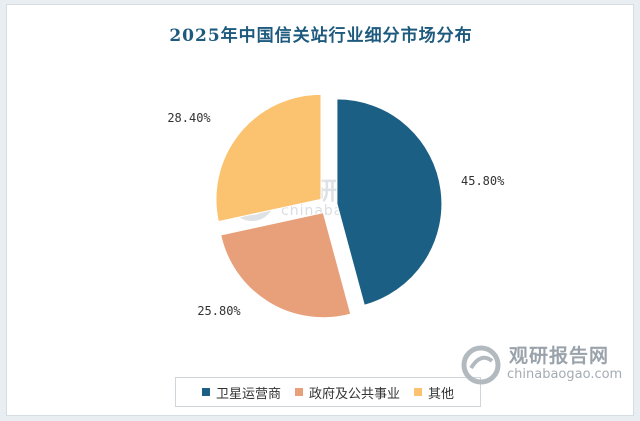 Image resolution: width=640 pixels, height=421 pixels. I want to click on legend-item-2: 其他, so click(434, 392).